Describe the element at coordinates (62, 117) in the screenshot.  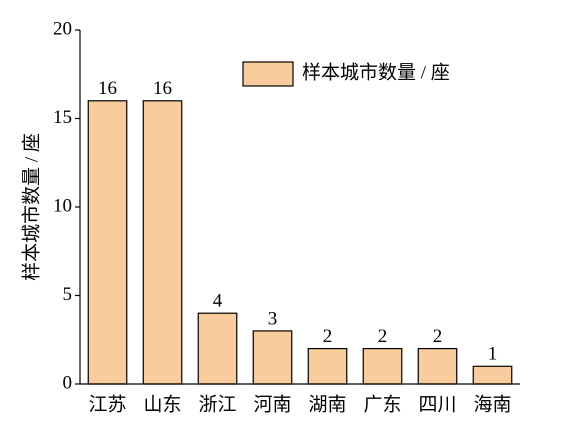
I see `y-tick-label: 15` at that location.